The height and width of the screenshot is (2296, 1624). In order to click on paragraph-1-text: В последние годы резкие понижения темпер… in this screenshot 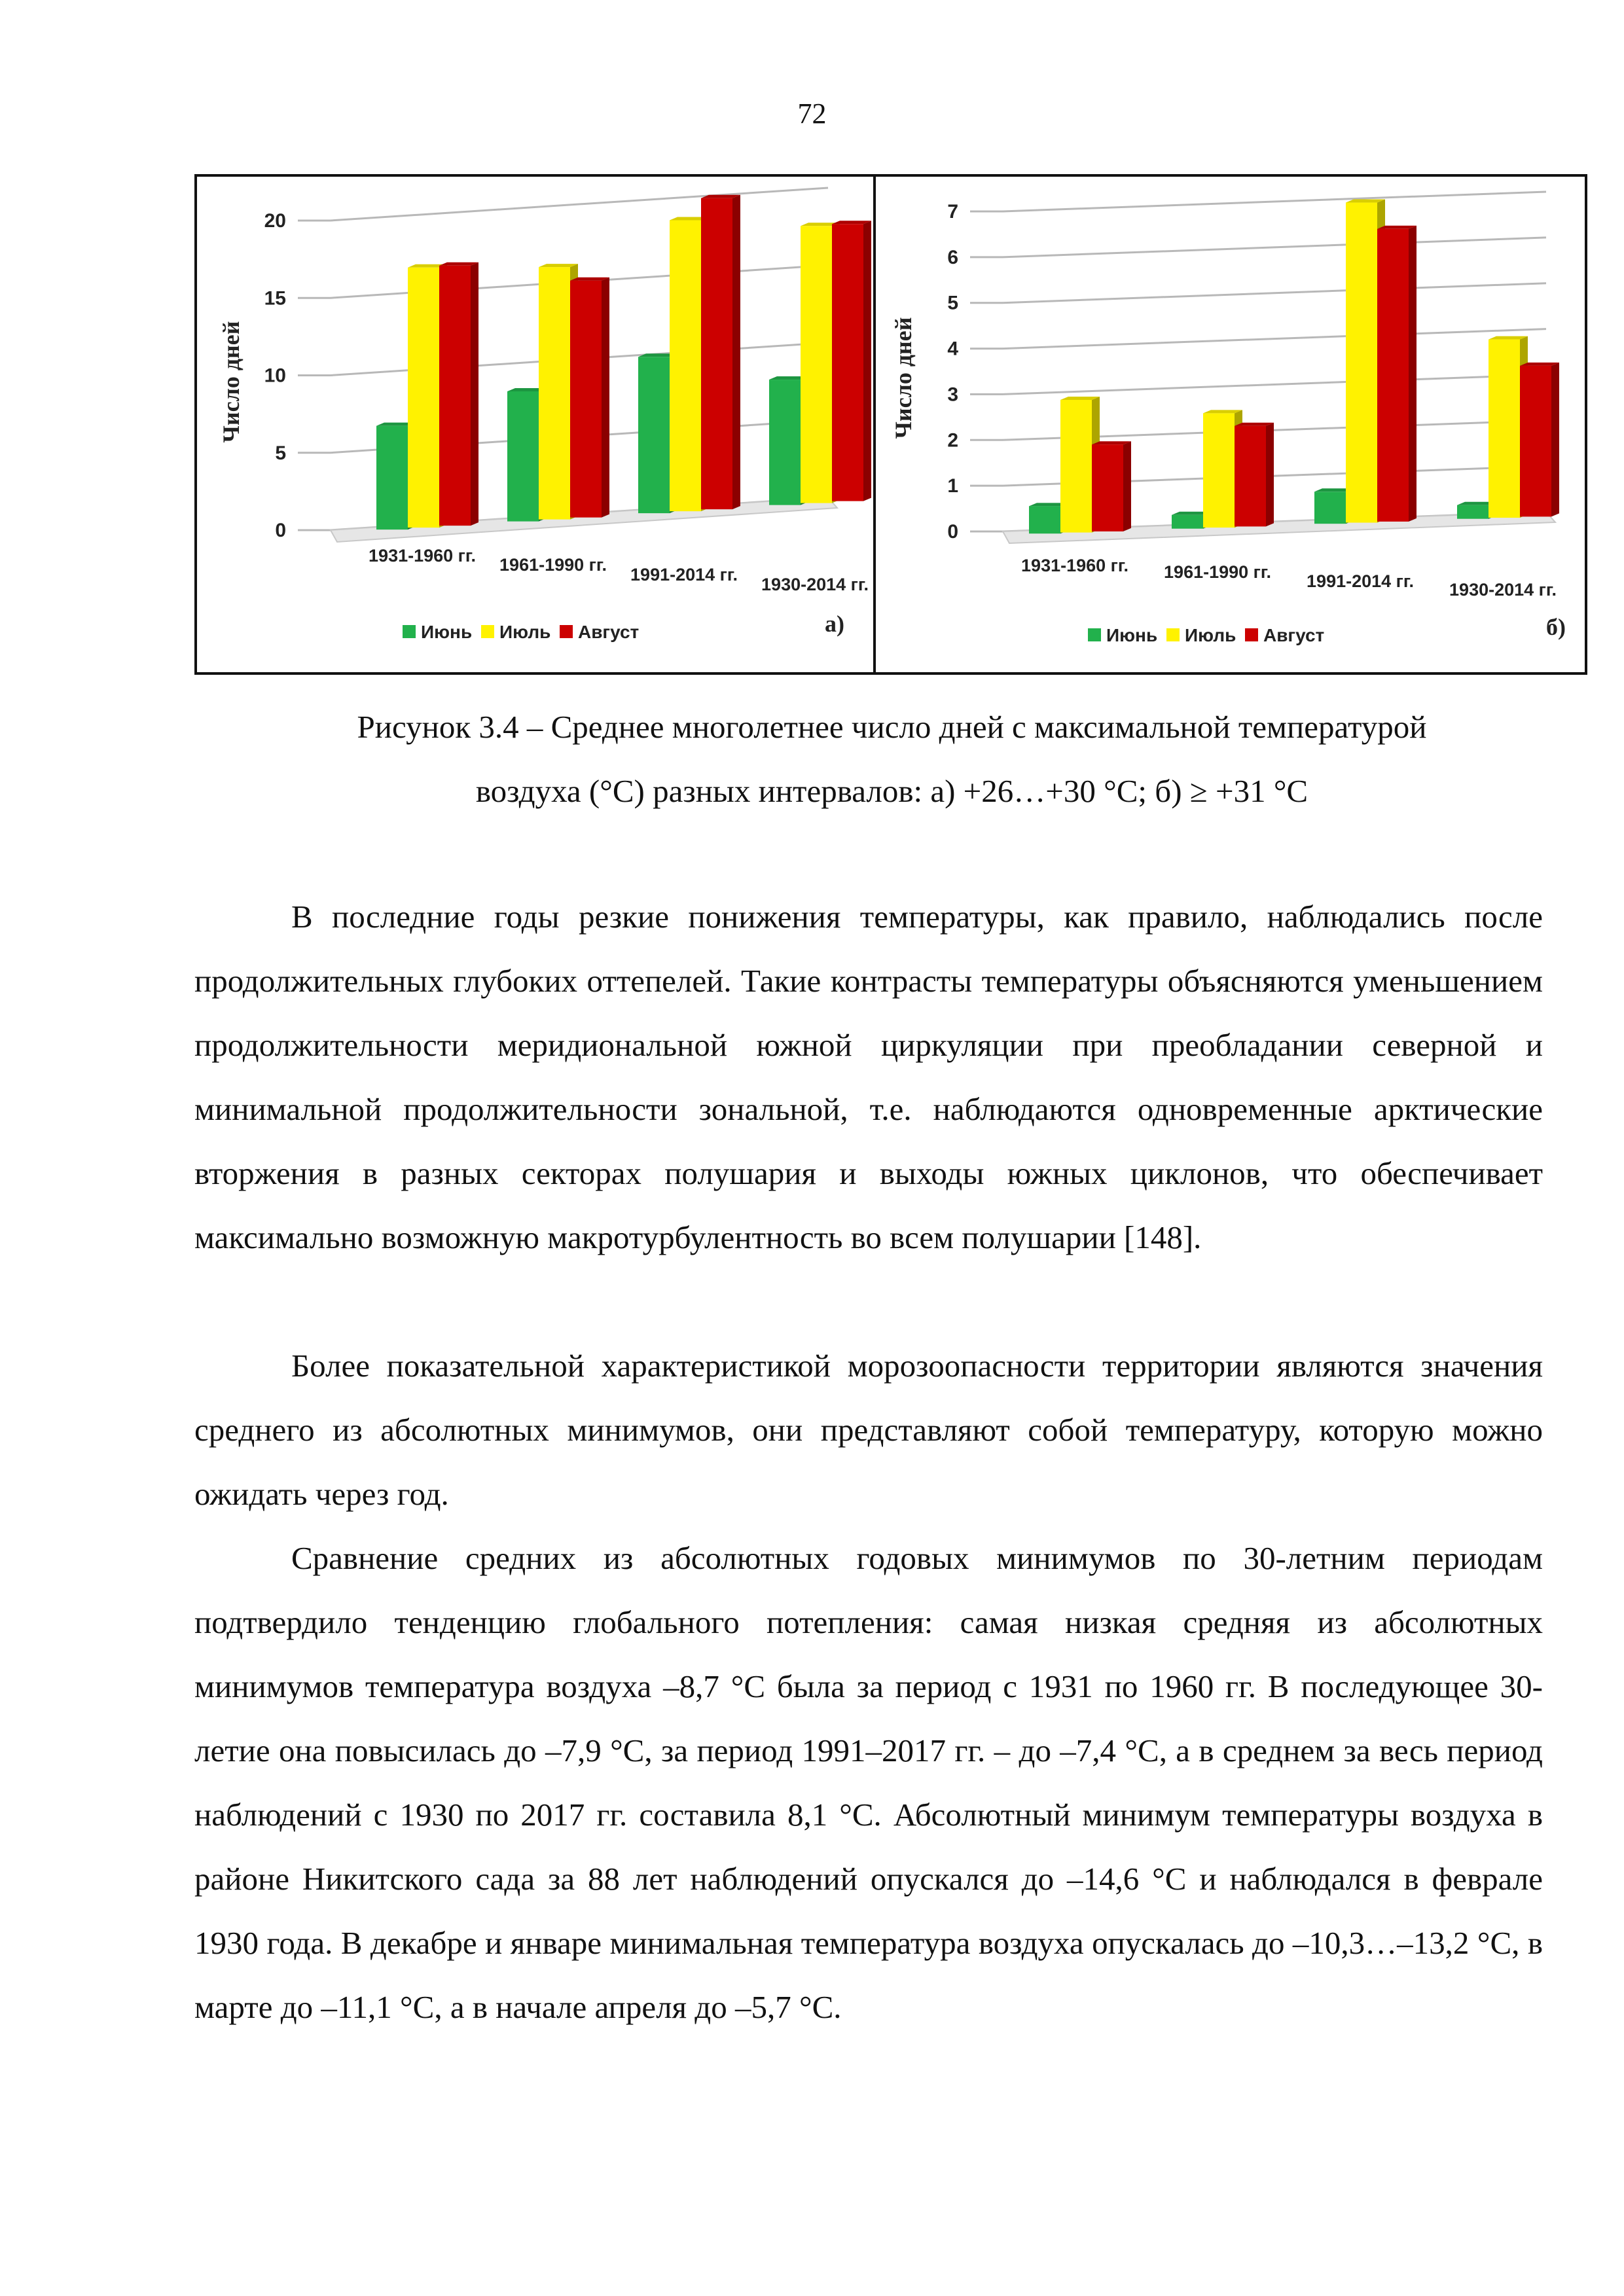, I will do `click(868, 1077)`.